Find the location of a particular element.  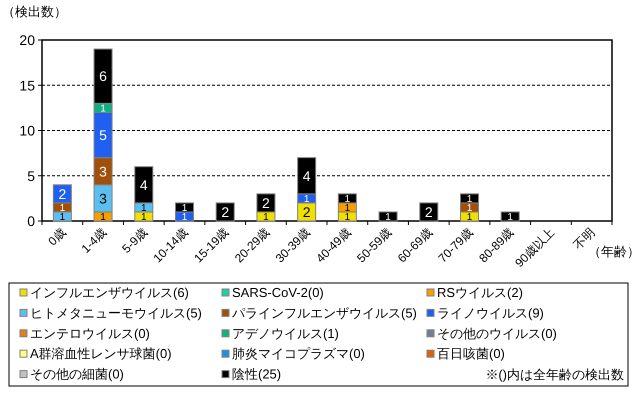

legend-label: パラインフルエンザウイルス(5) is located at coordinates (324, 312).